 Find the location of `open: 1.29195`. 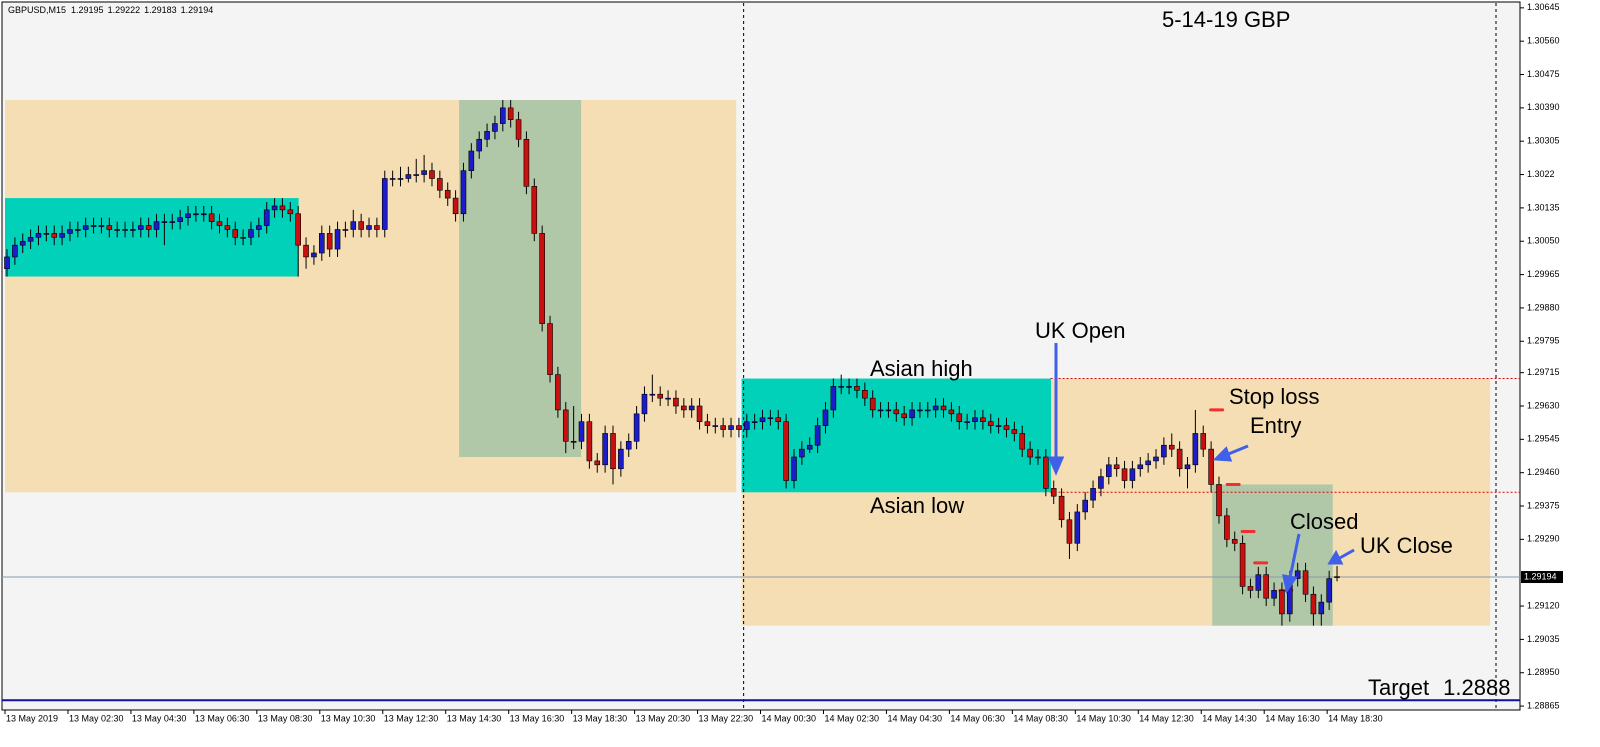

open: 1.29195 is located at coordinates (87, 10).